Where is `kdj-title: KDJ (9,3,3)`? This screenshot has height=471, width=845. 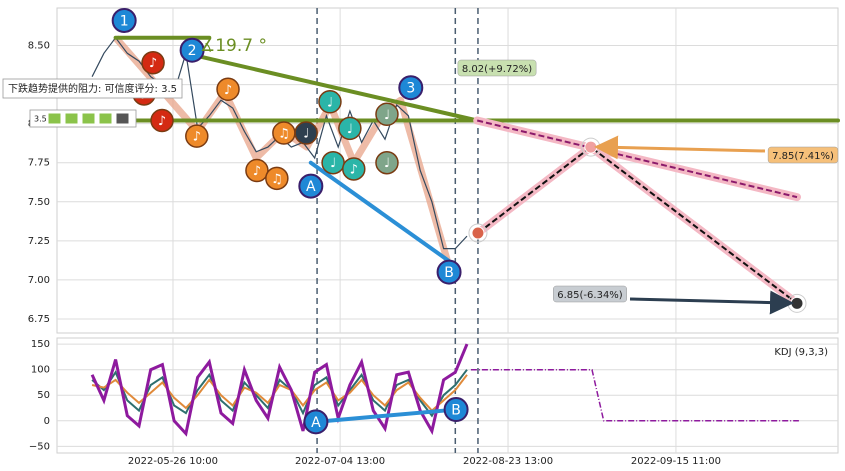 kdj-title: KDJ (9,3,3) is located at coordinates (801, 352).